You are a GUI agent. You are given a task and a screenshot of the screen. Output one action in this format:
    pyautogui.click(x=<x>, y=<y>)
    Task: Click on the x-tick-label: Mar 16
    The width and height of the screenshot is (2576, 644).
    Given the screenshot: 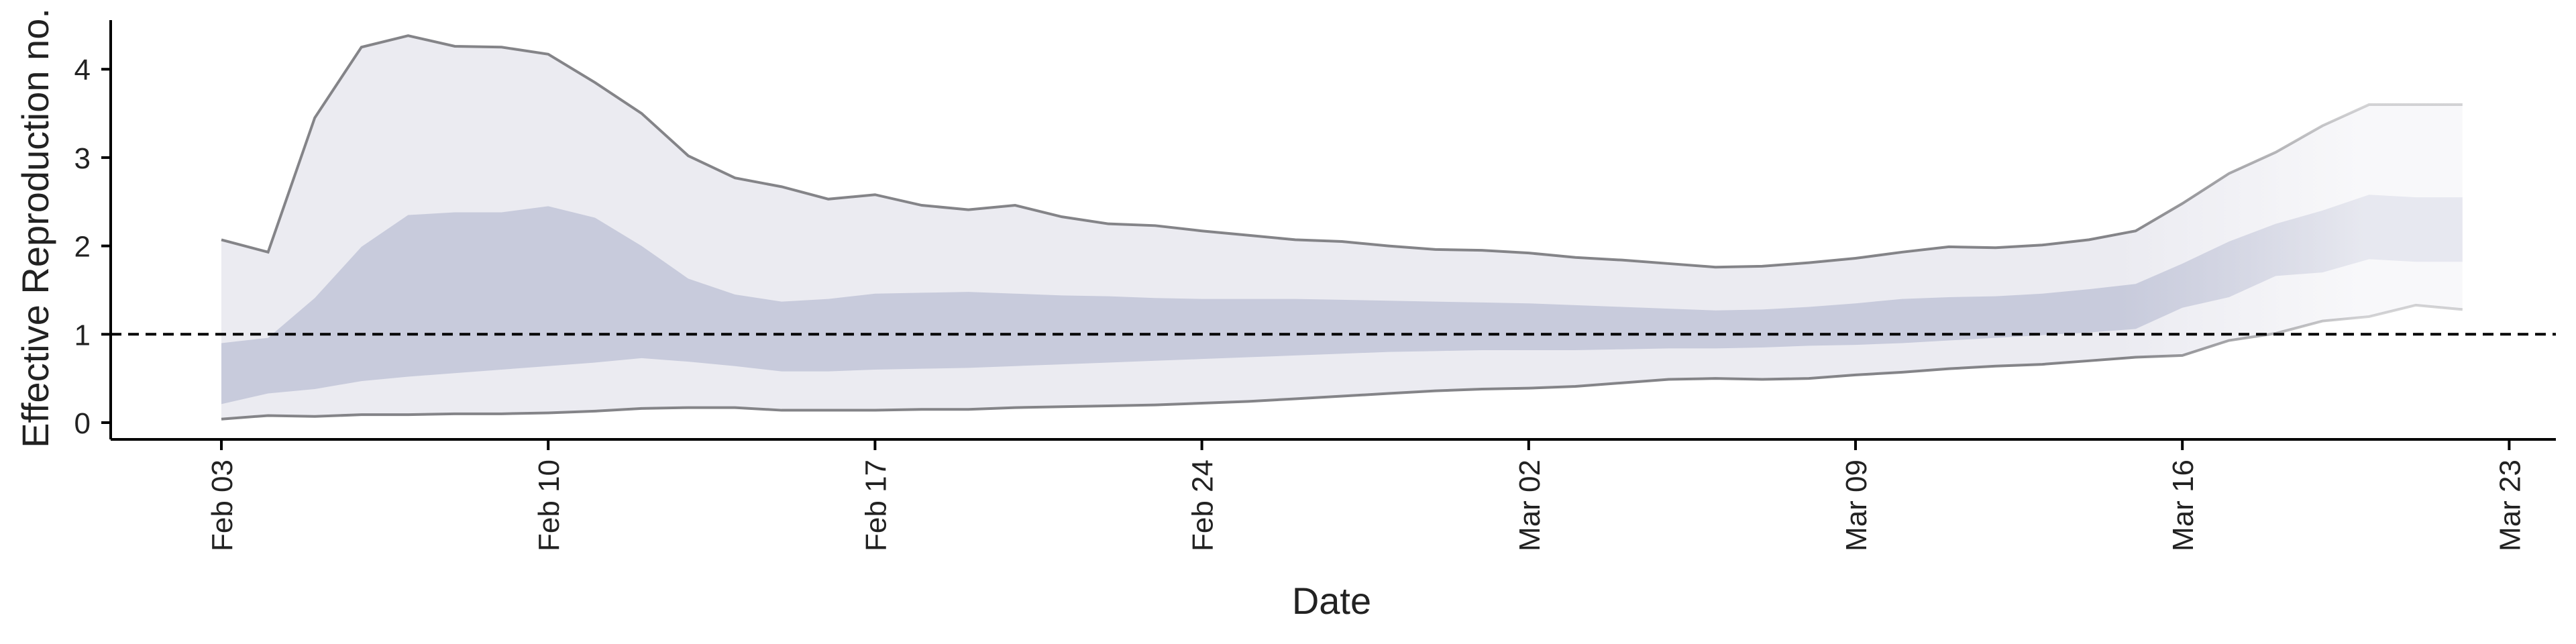 What is the action you would take?
    pyautogui.click(x=2183, y=505)
    